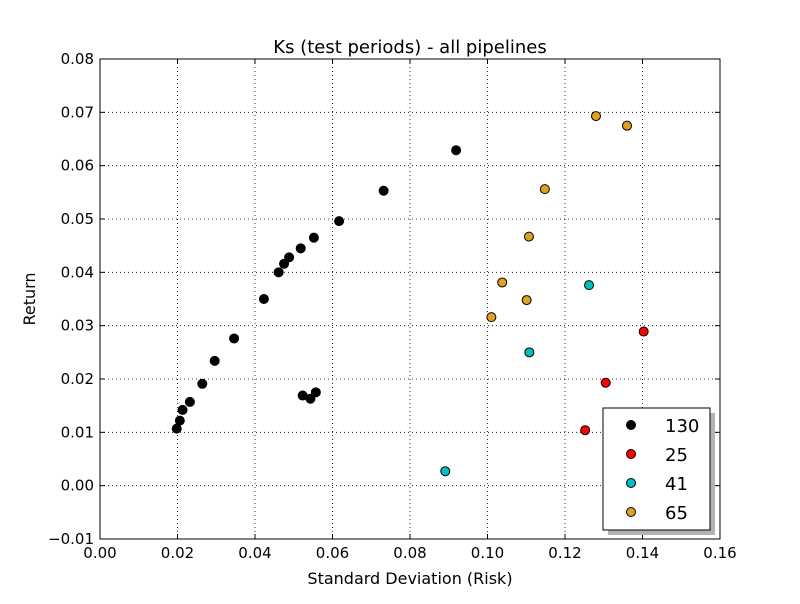 Image resolution: width=800 pixels, height=604 pixels. What do you see at coordinates (77, 112) in the screenshot?
I see `y-tick-label: 0.07` at bounding box center [77, 112].